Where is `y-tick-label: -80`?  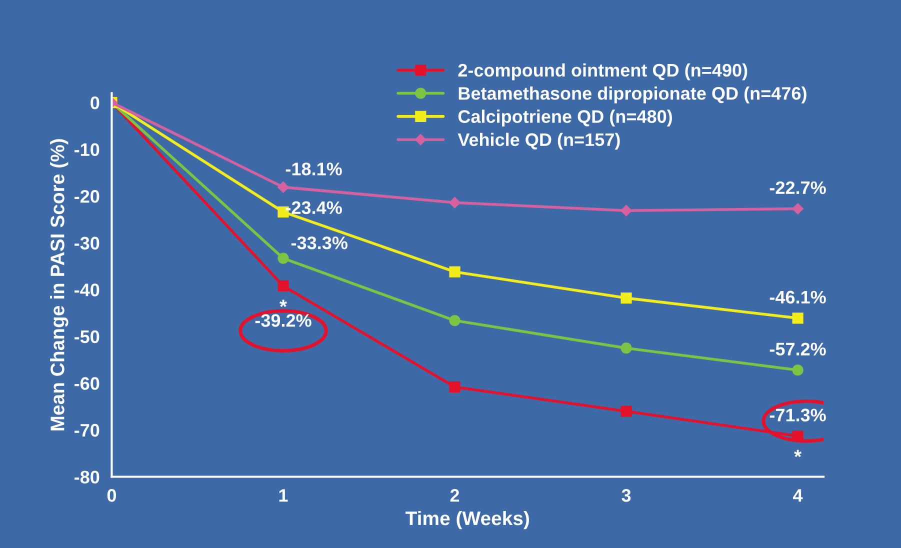
y-tick-label: -80 is located at coordinates (87, 477).